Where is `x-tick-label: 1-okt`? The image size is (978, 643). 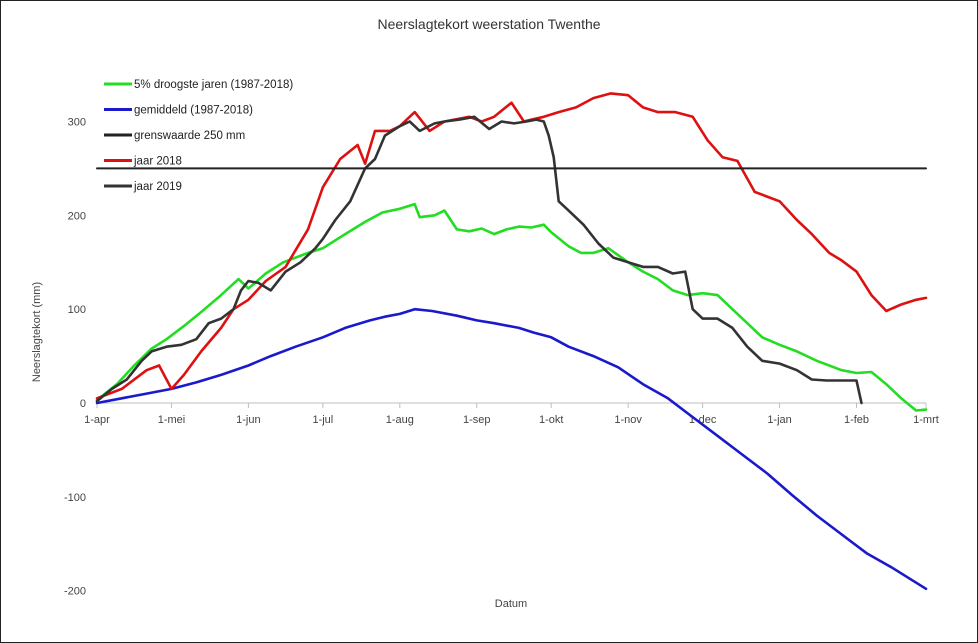 x-tick-label: 1-okt is located at coordinates (551, 420).